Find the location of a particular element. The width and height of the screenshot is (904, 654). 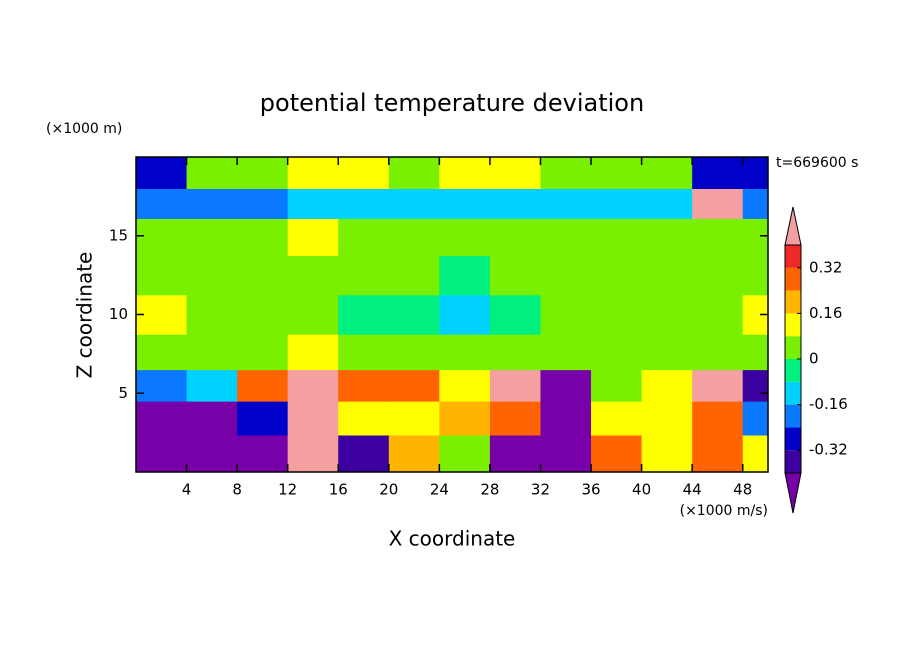

x-tick-label: 32 is located at coordinates (540, 490).